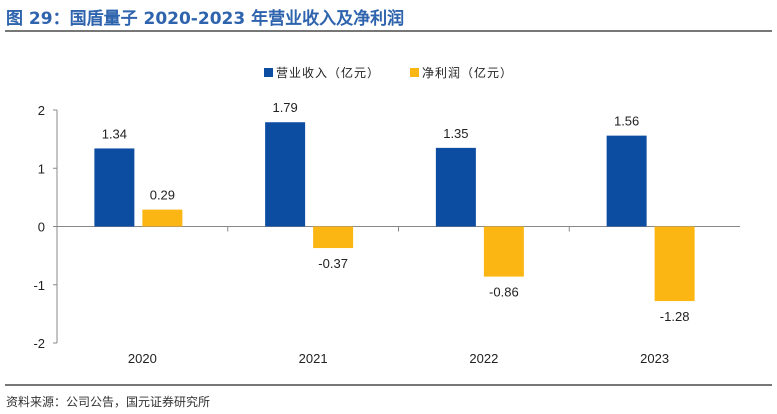  What do you see at coordinates (483, 358) in the screenshot?
I see `x-tick-label: 2022` at bounding box center [483, 358].